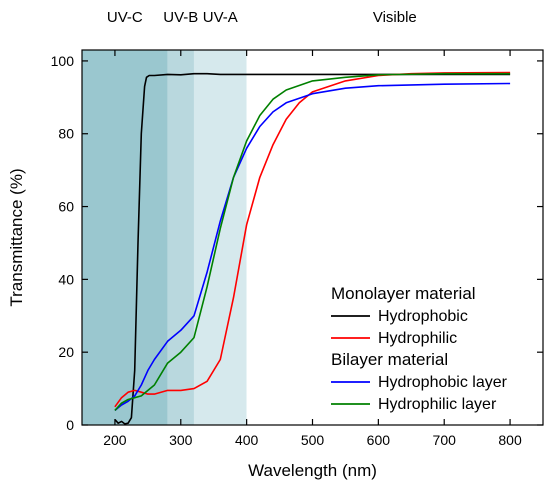 This screenshot has height=490, width=550. Describe the element at coordinates (66, 207) in the screenshot. I see `y-tick-label: 60` at that location.